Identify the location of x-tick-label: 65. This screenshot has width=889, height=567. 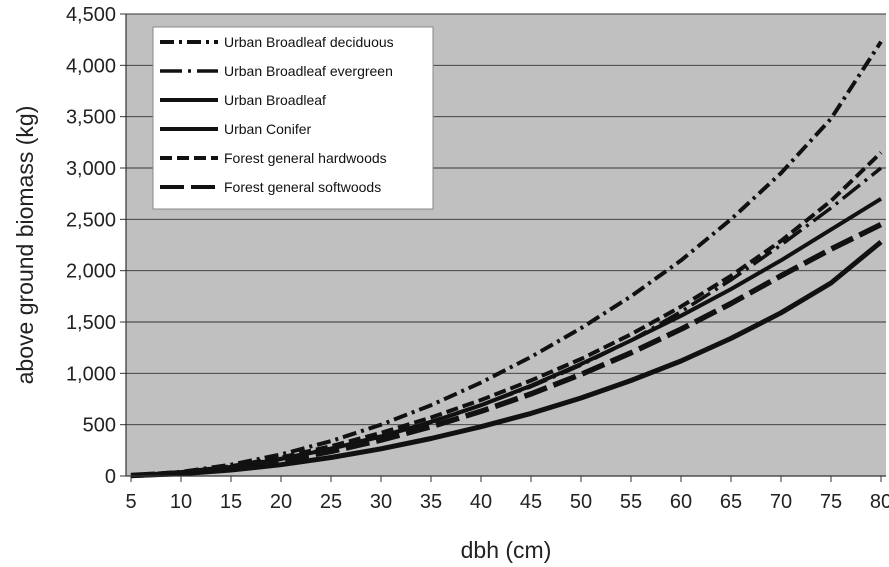
(731, 502).